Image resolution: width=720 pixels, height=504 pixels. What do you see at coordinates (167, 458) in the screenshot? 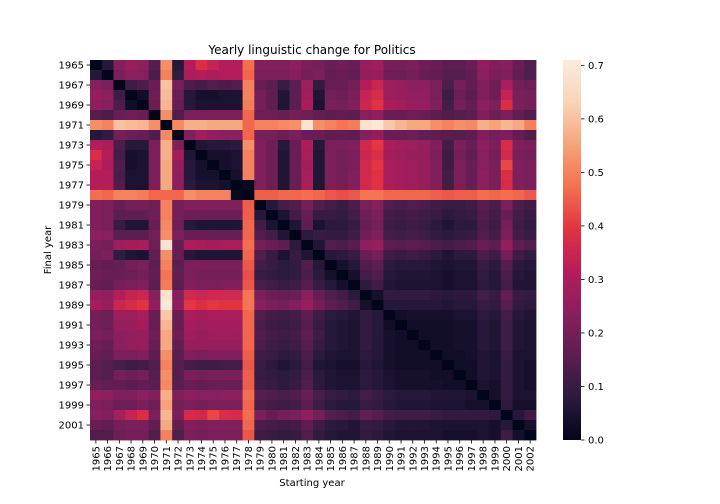
I see `x-tick-label: 1971` at bounding box center [167, 458].